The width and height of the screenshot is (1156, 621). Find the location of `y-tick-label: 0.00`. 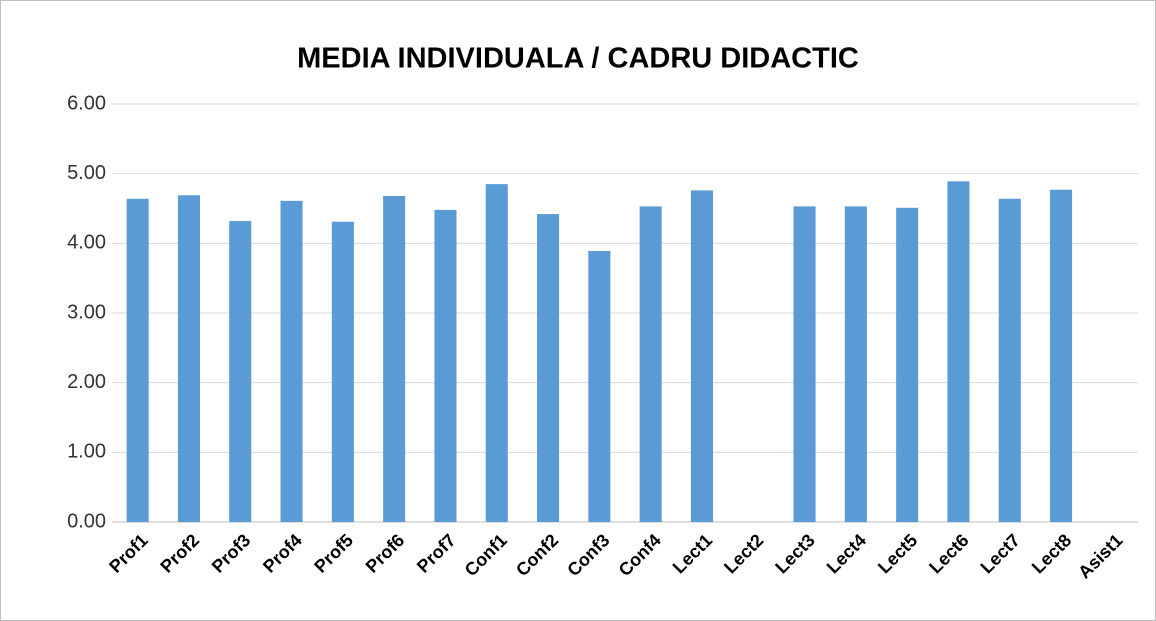

y-tick-label: 0.00 is located at coordinates (86, 521).